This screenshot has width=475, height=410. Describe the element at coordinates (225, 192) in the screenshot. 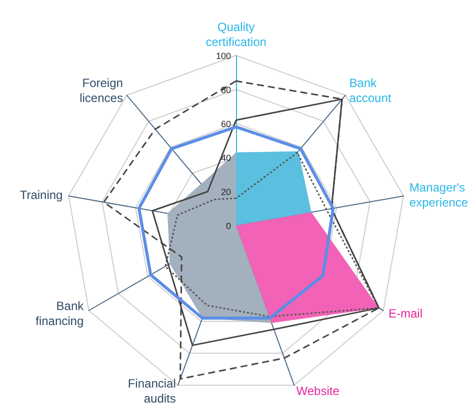

I see `y-tick-label: 20` at that location.